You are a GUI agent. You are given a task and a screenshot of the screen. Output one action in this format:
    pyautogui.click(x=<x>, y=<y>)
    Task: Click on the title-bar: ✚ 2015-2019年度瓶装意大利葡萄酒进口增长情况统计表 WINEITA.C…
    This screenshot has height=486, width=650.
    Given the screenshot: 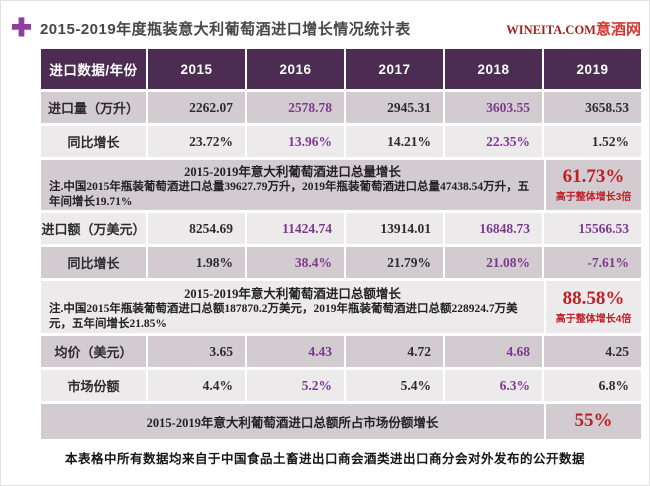 What is the action you would take?
    pyautogui.click(x=325, y=24)
    